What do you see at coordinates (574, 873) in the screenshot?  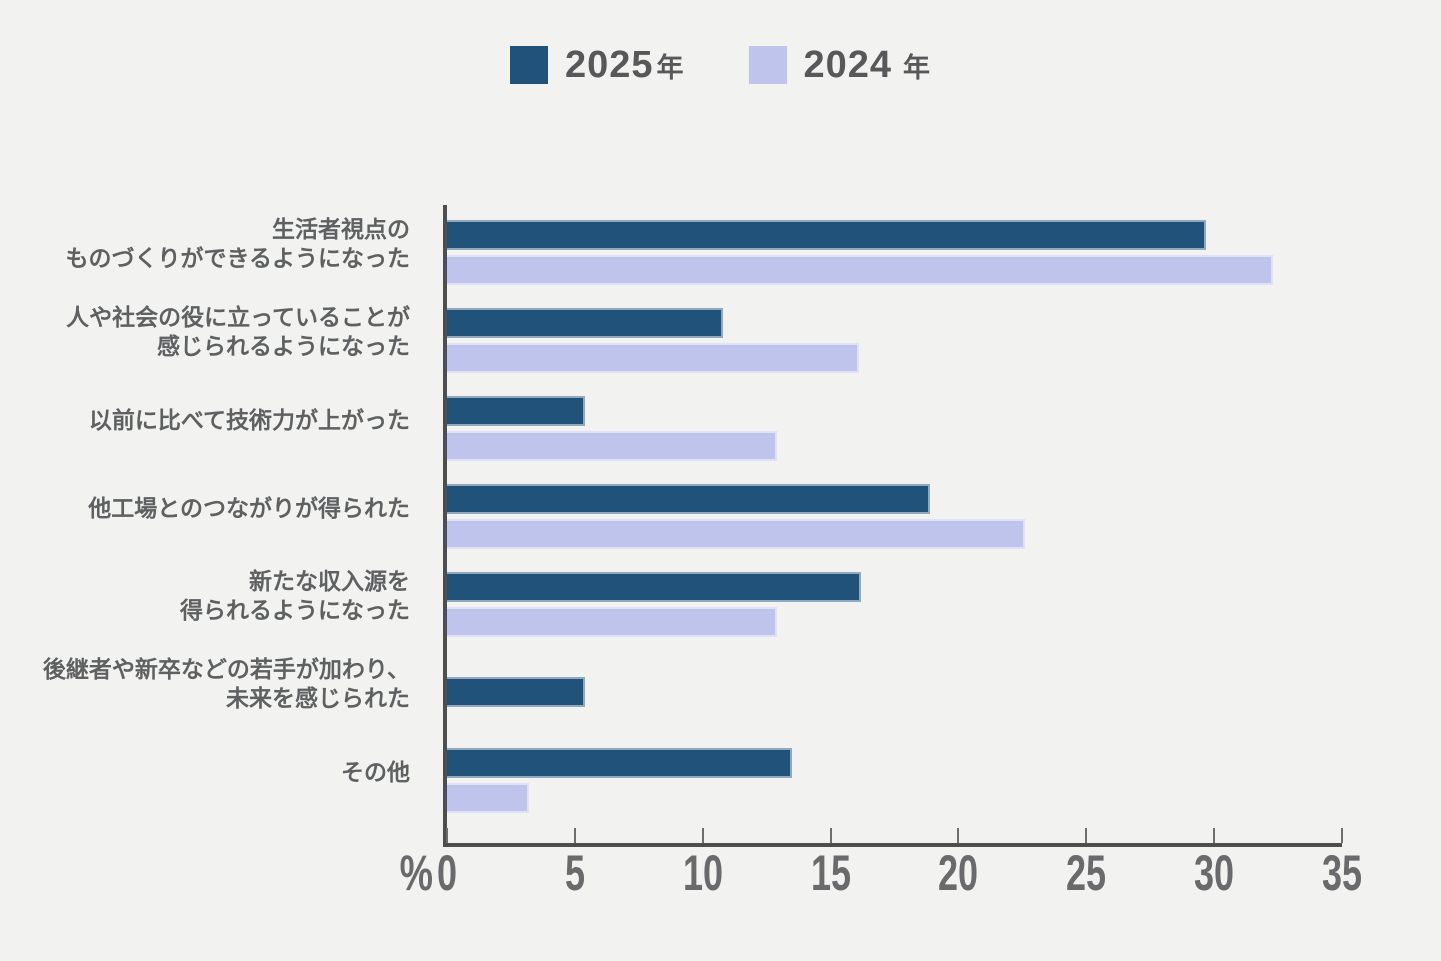 I see `x-axis-tick-label-5: 5` at bounding box center [574, 873].